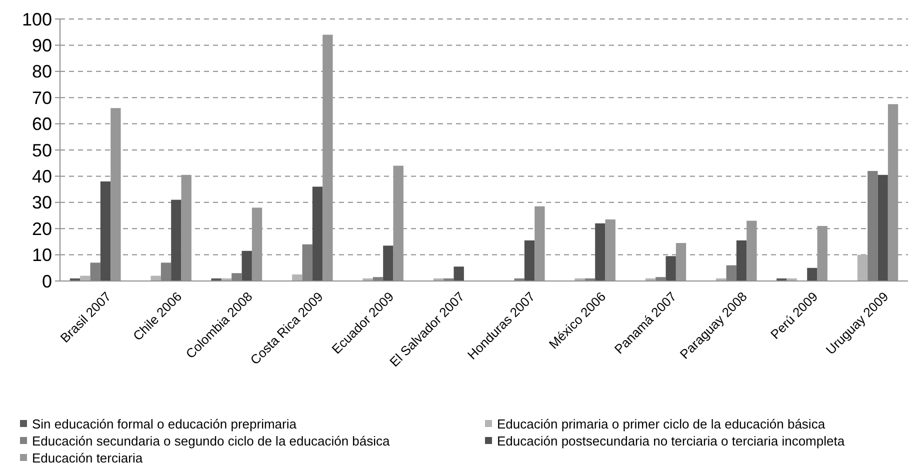  I want to click on legend-label: Educación terciaria, so click(88, 458).